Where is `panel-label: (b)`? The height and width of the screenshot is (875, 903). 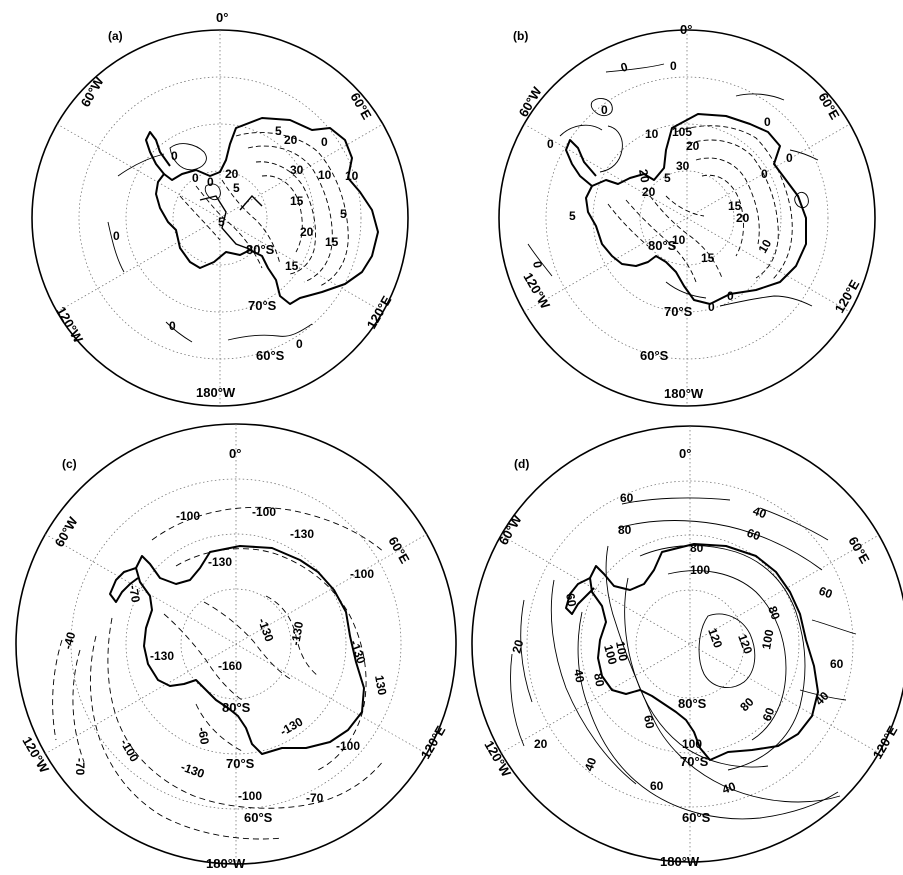
panel-label: (b) is located at coordinates (520, 36).